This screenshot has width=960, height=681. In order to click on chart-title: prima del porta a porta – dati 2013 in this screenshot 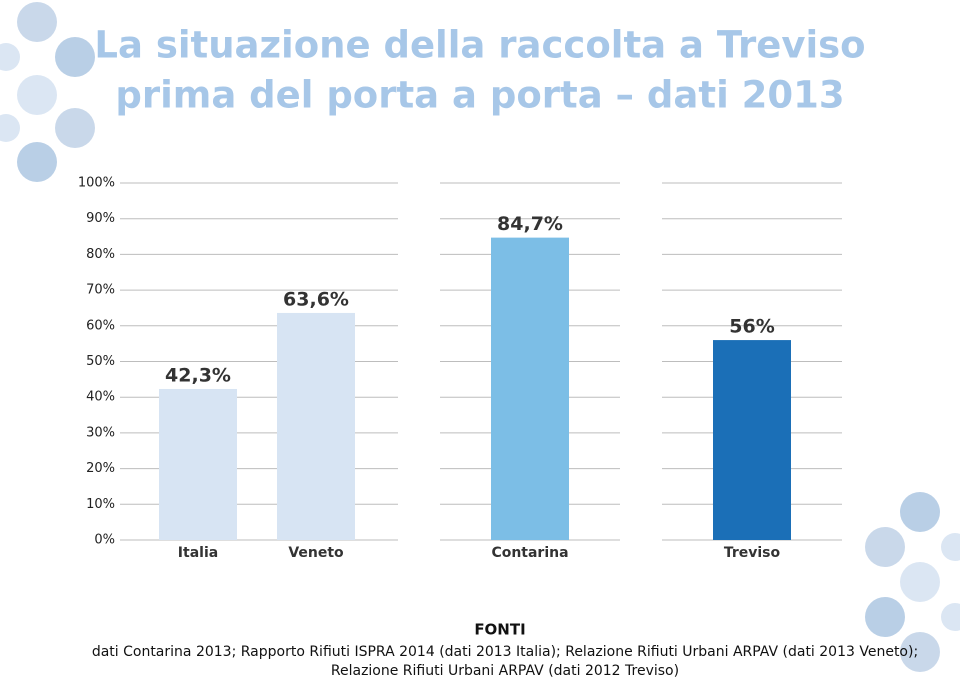, I will do `click(479, 95)`.